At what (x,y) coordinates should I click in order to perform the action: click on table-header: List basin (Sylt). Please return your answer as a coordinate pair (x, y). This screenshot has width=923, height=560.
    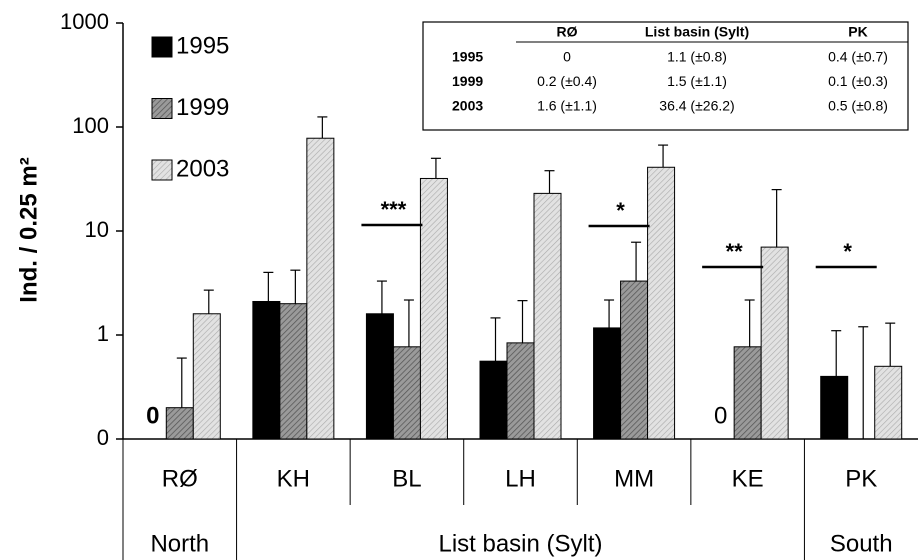
    Looking at the image, I should click on (697, 32).